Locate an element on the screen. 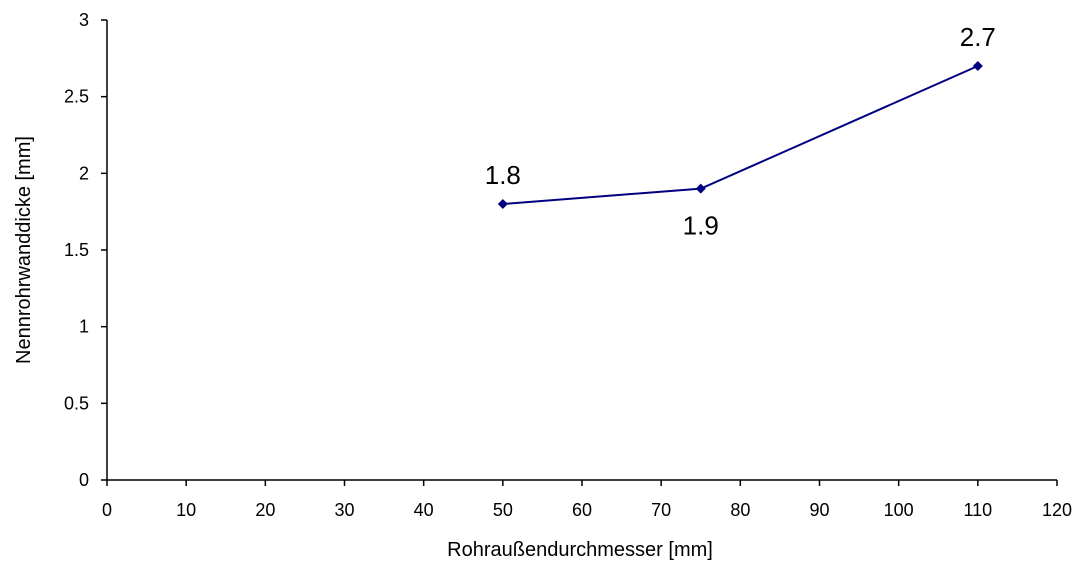 This screenshot has height=571, width=1078. x-tick-label: 70 is located at coordinates (661, 510).